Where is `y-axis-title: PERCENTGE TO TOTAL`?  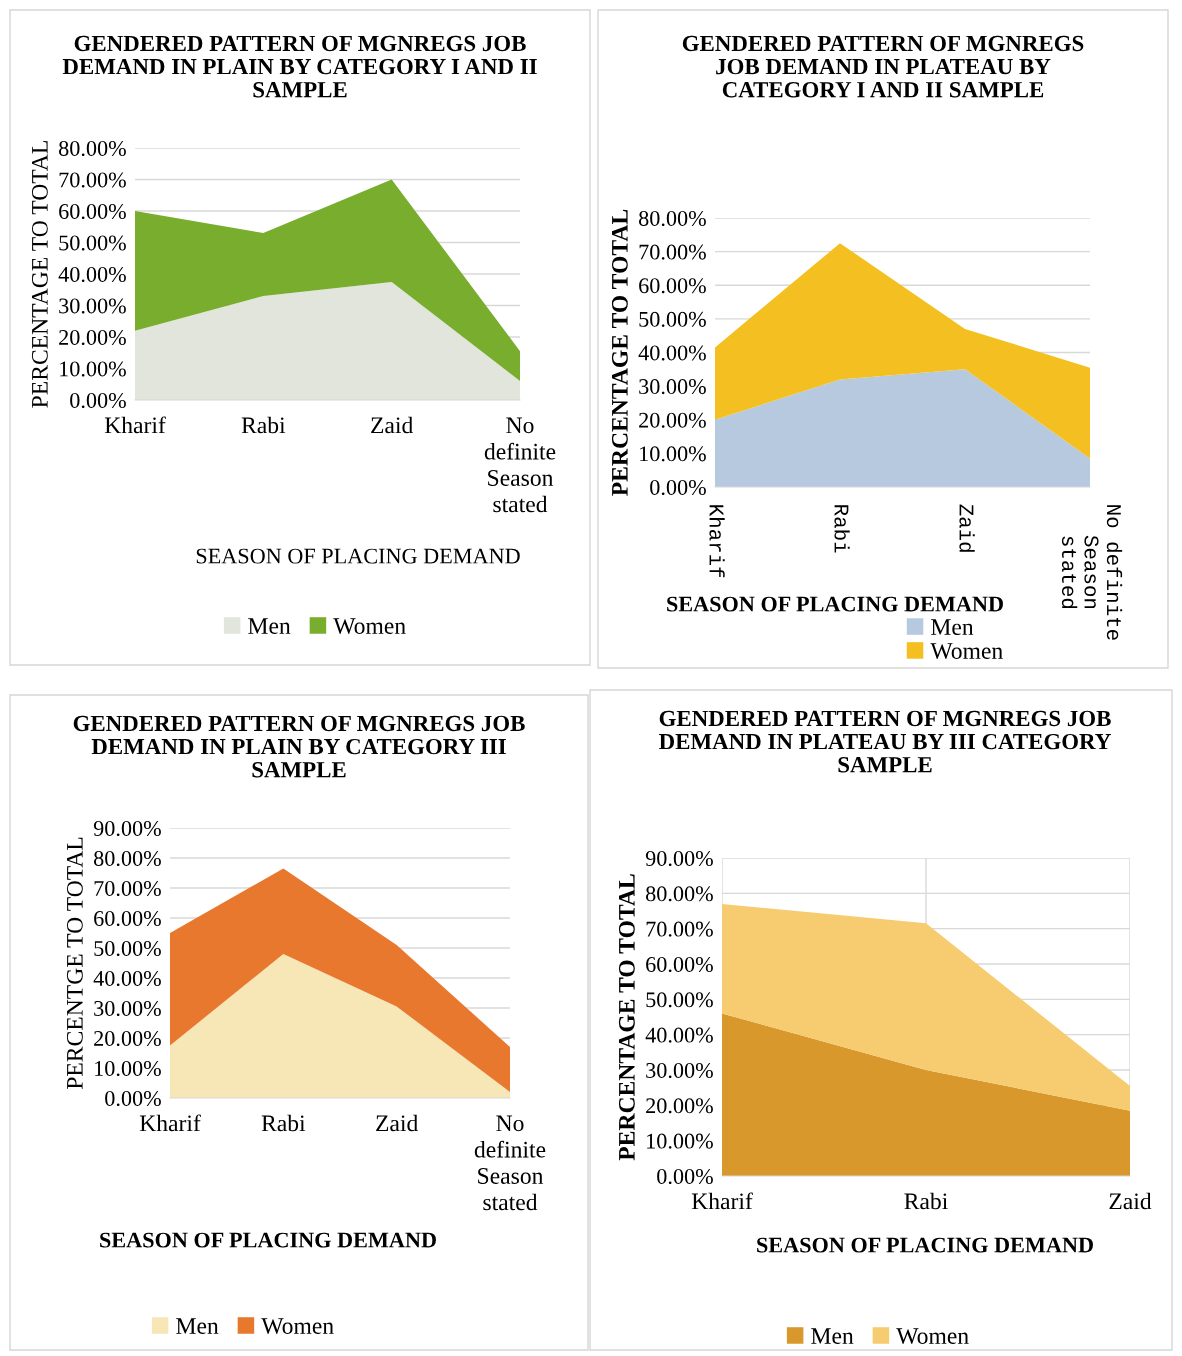
y-axis-title: PERCENTGE TO TOTAL is located at coordinates (74, 963).